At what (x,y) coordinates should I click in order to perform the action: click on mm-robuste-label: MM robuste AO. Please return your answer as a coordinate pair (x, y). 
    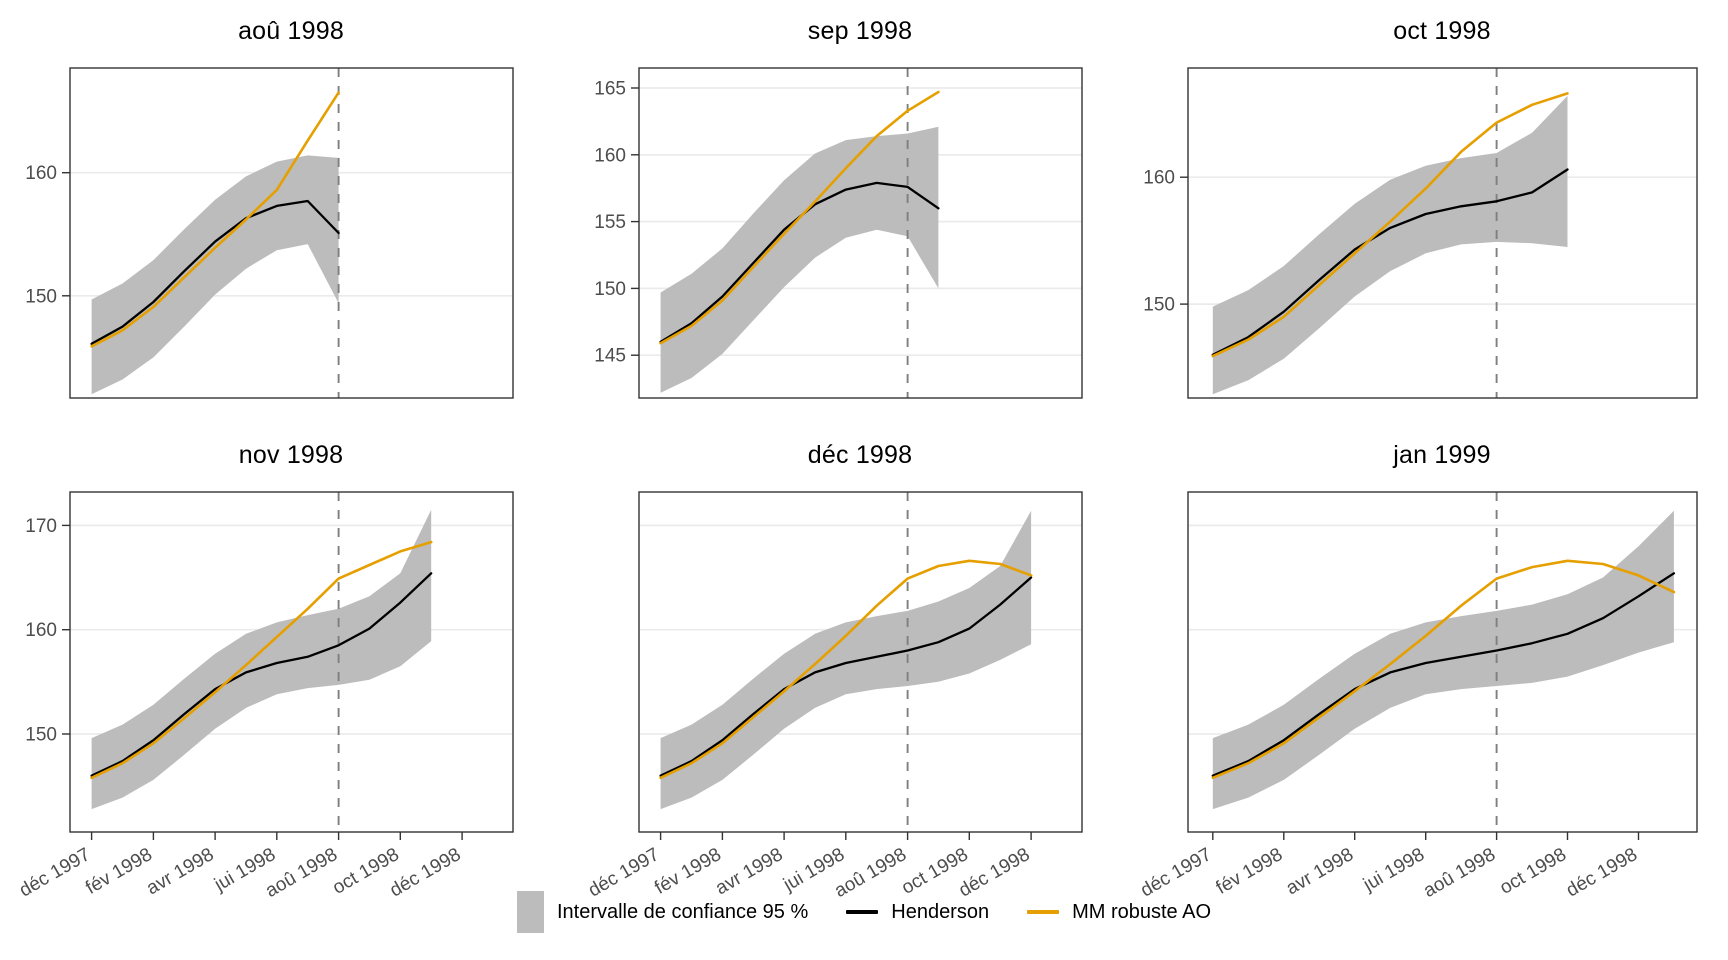
    Looking at the image, I should click on (1142, 911).